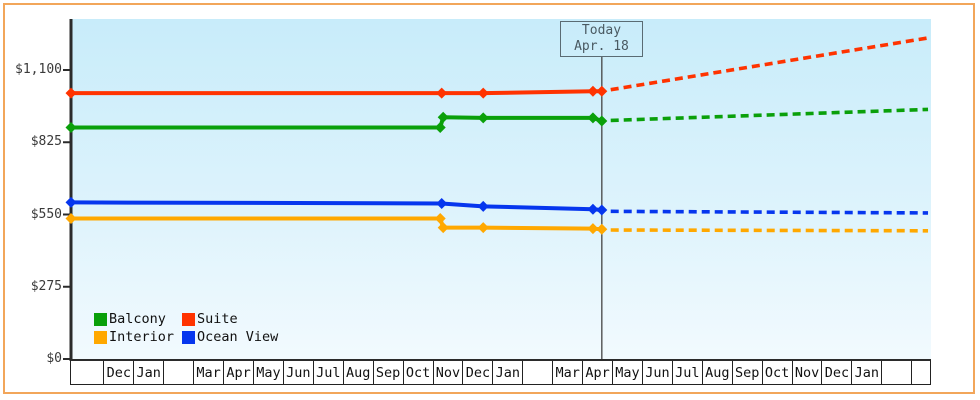 Image resolution: width=980 pixels, height=400 pixels. I want to click on legend-item-interior: Interior, so click(138, 337).